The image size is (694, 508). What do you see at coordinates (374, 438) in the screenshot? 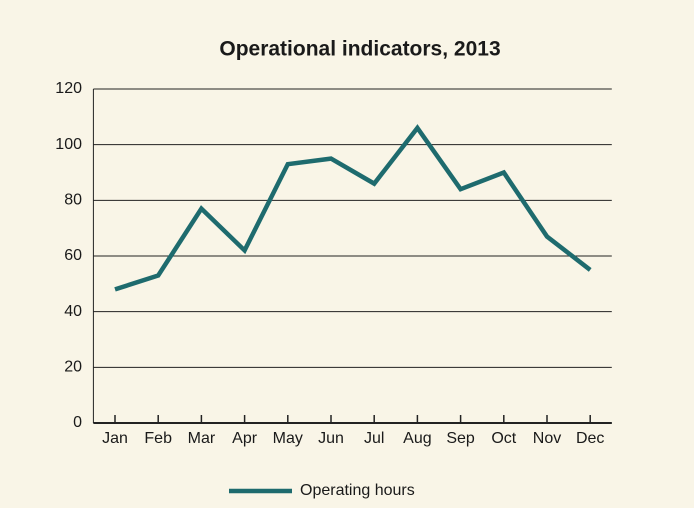
I see `x-tick-label: Jul` at bounding box center [374, 438].